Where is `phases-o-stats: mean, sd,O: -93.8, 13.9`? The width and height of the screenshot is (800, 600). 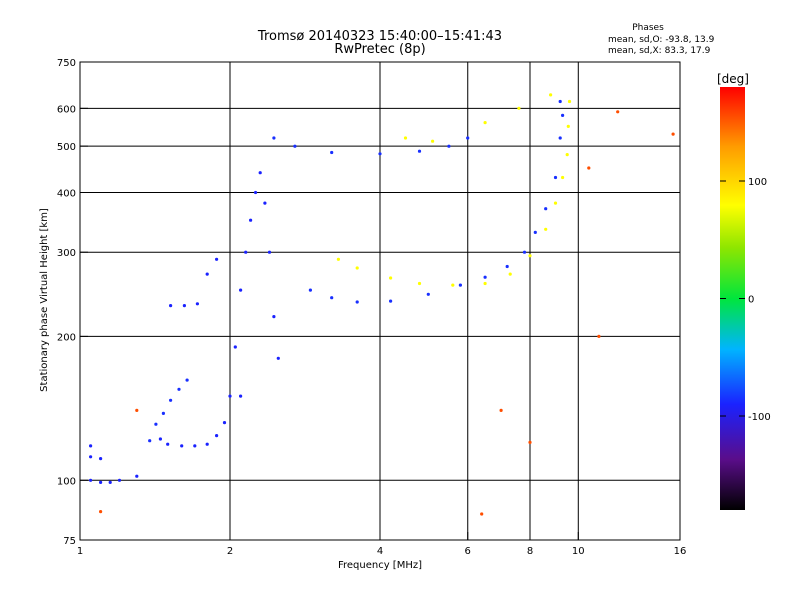 phases-o-stats: mean, sd,O: -93.8, 13.9 is located at coordinates (661, 40).